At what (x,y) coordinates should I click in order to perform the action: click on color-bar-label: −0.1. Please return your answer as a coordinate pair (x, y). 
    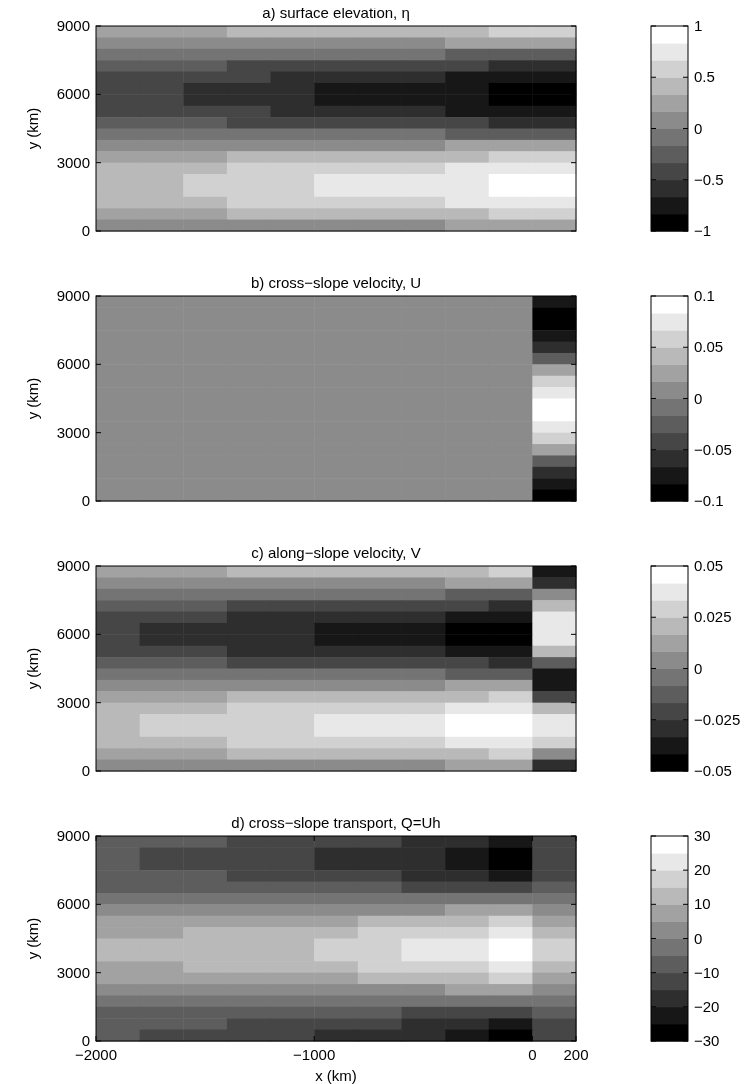
    Looking at the image, I should click on (709, 500).